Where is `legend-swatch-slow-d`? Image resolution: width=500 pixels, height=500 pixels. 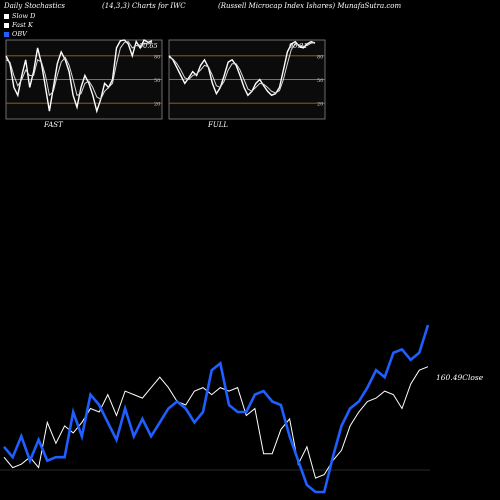
legend-swatch-slow-d is located at coordinates (6, 16).